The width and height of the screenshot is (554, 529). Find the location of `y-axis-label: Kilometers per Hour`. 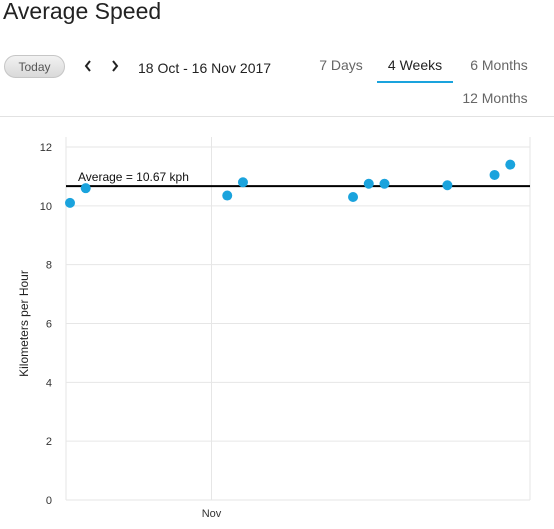

y-axis-label: Kilometers per Hour is located at coordinates (24, 323).